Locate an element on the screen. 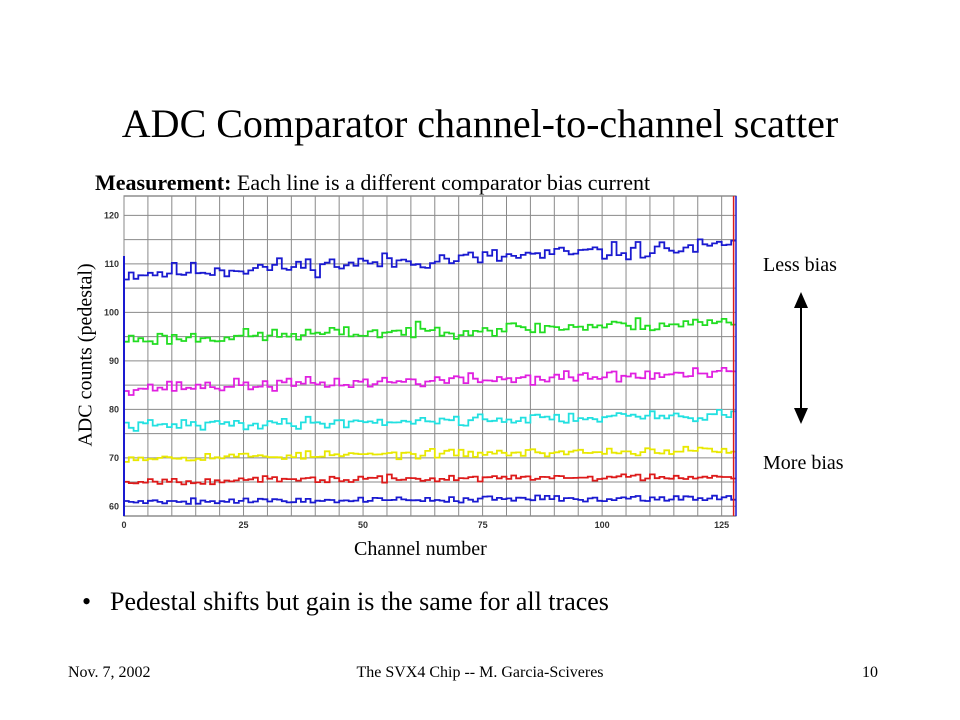 This screenshot has height=720, width=960. y-axis-label: ADC counts (pedestal) is located at coordinates (85, 355).